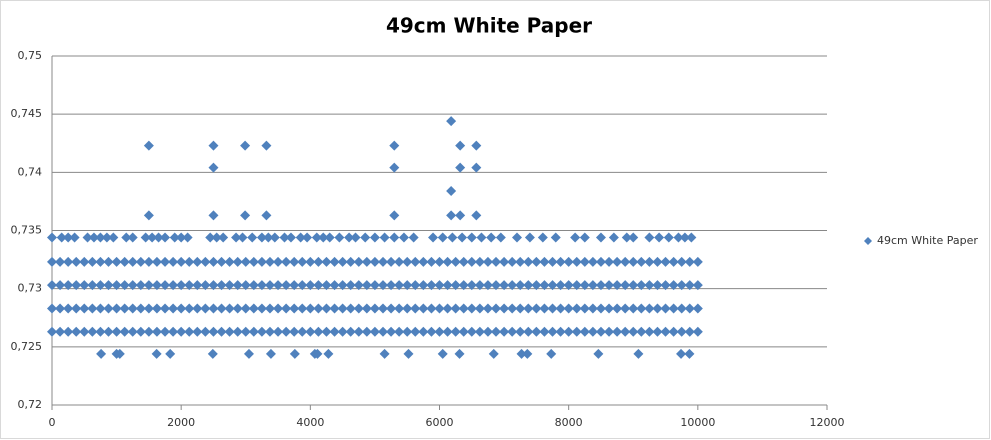 The height and width of the screenshot is (440, 991). I want to click on y-tick-label: 0,72, so click(30, 404).